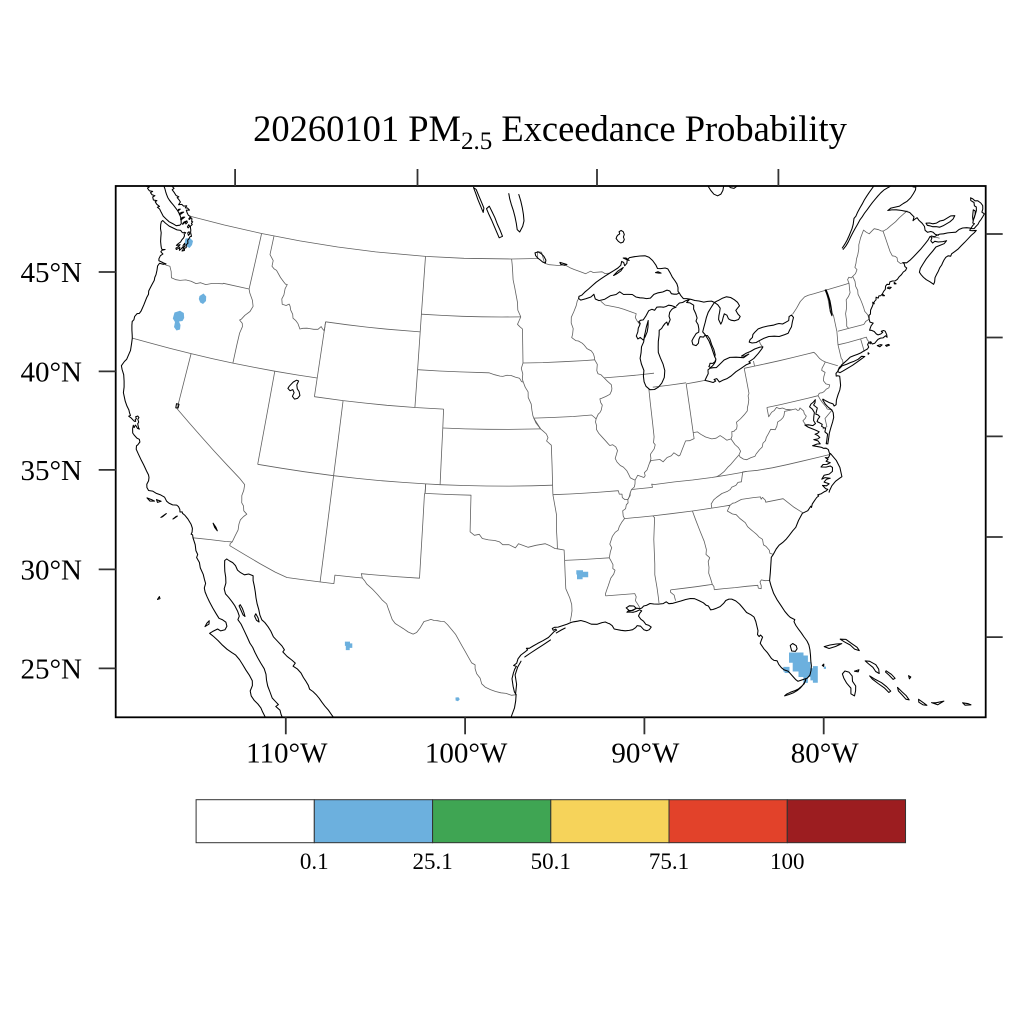  Describe the element at coordinates (551, 861) in the screenshot. I see `svg-text: 50.1` at that location.